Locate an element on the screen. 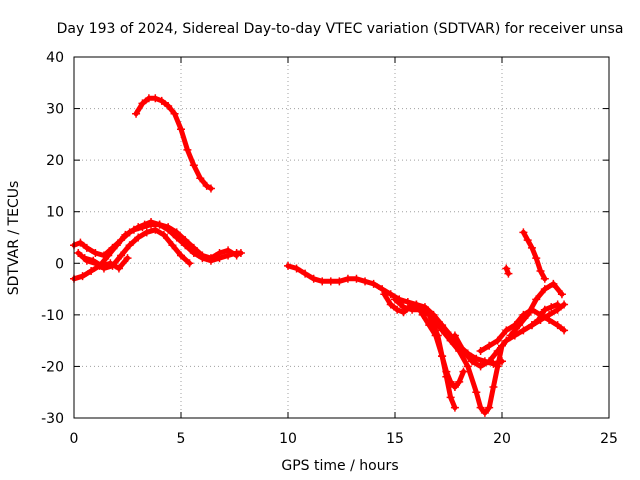 The image size is (640, 480). x-tick-label: 10 is located at coordinates (288, 439).